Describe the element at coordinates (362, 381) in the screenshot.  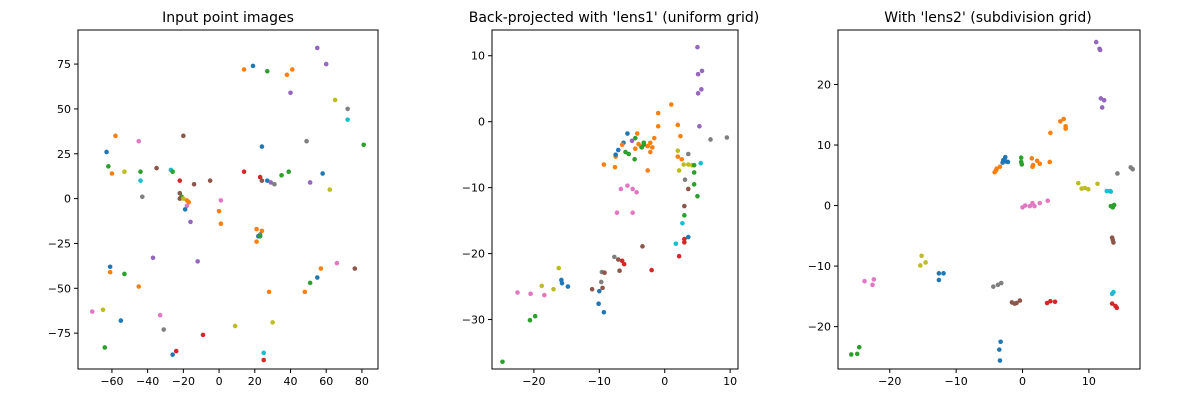
I see `x-tick-label: 80` at that location.